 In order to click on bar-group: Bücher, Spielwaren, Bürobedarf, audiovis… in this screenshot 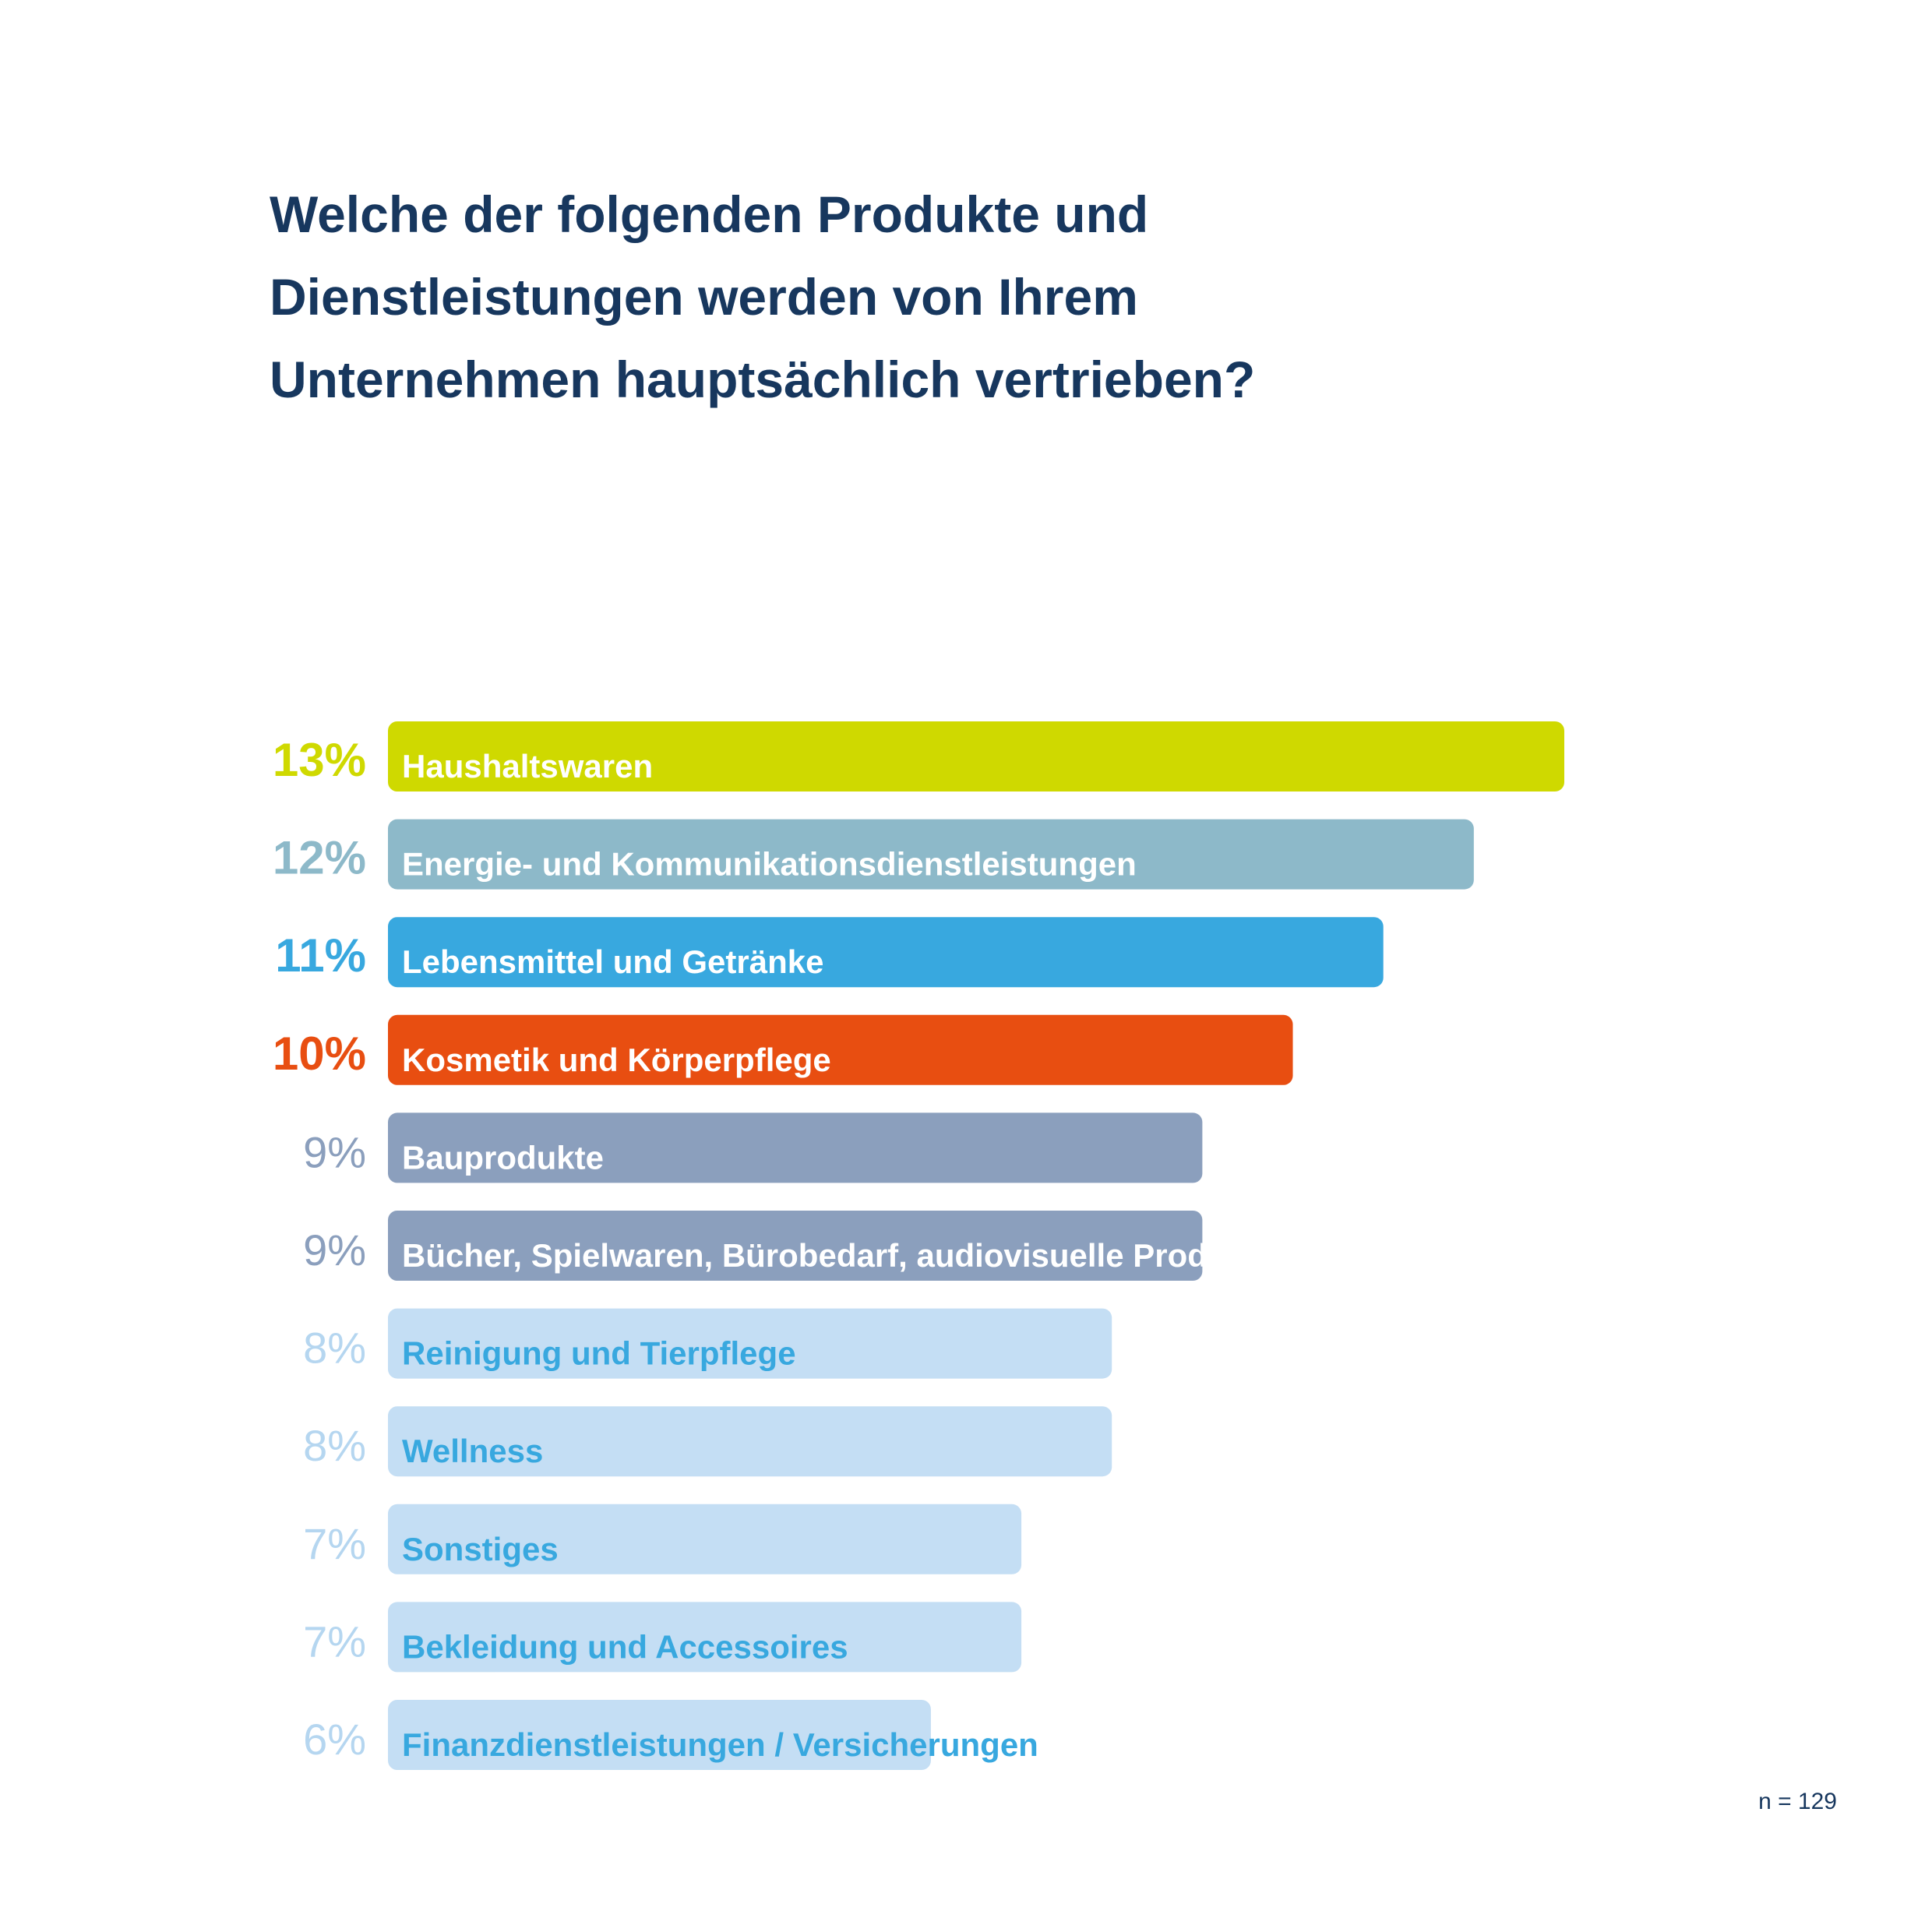, I will do `click(789, 1246)`.